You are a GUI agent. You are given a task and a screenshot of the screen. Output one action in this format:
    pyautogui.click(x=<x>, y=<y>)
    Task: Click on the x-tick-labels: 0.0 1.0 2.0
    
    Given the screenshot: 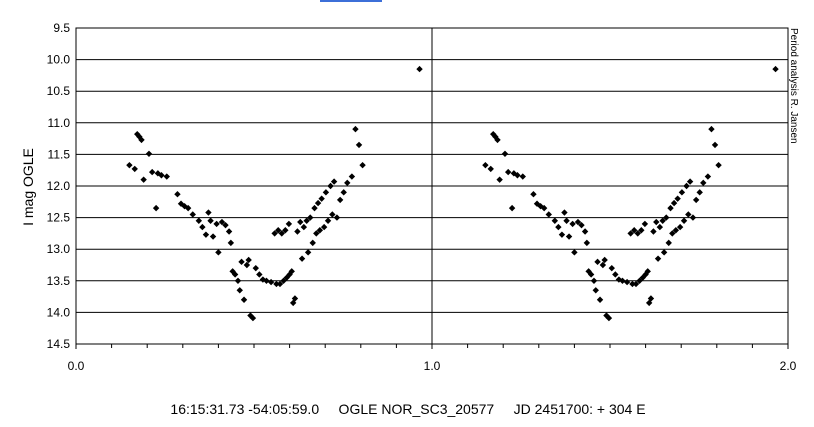 What is the action you would take?
    pyautogui.click(x=432, y=366)
    